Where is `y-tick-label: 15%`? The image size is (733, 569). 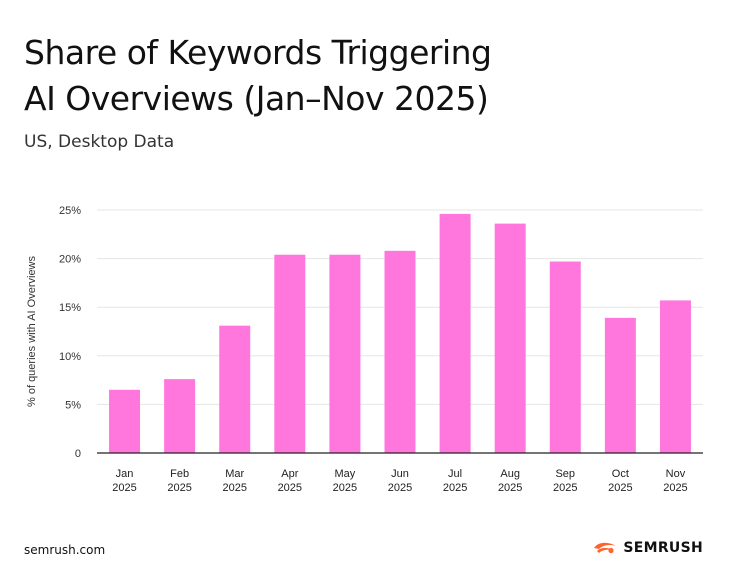 y-tick-label: 15% is located at coordinates (70, 308).